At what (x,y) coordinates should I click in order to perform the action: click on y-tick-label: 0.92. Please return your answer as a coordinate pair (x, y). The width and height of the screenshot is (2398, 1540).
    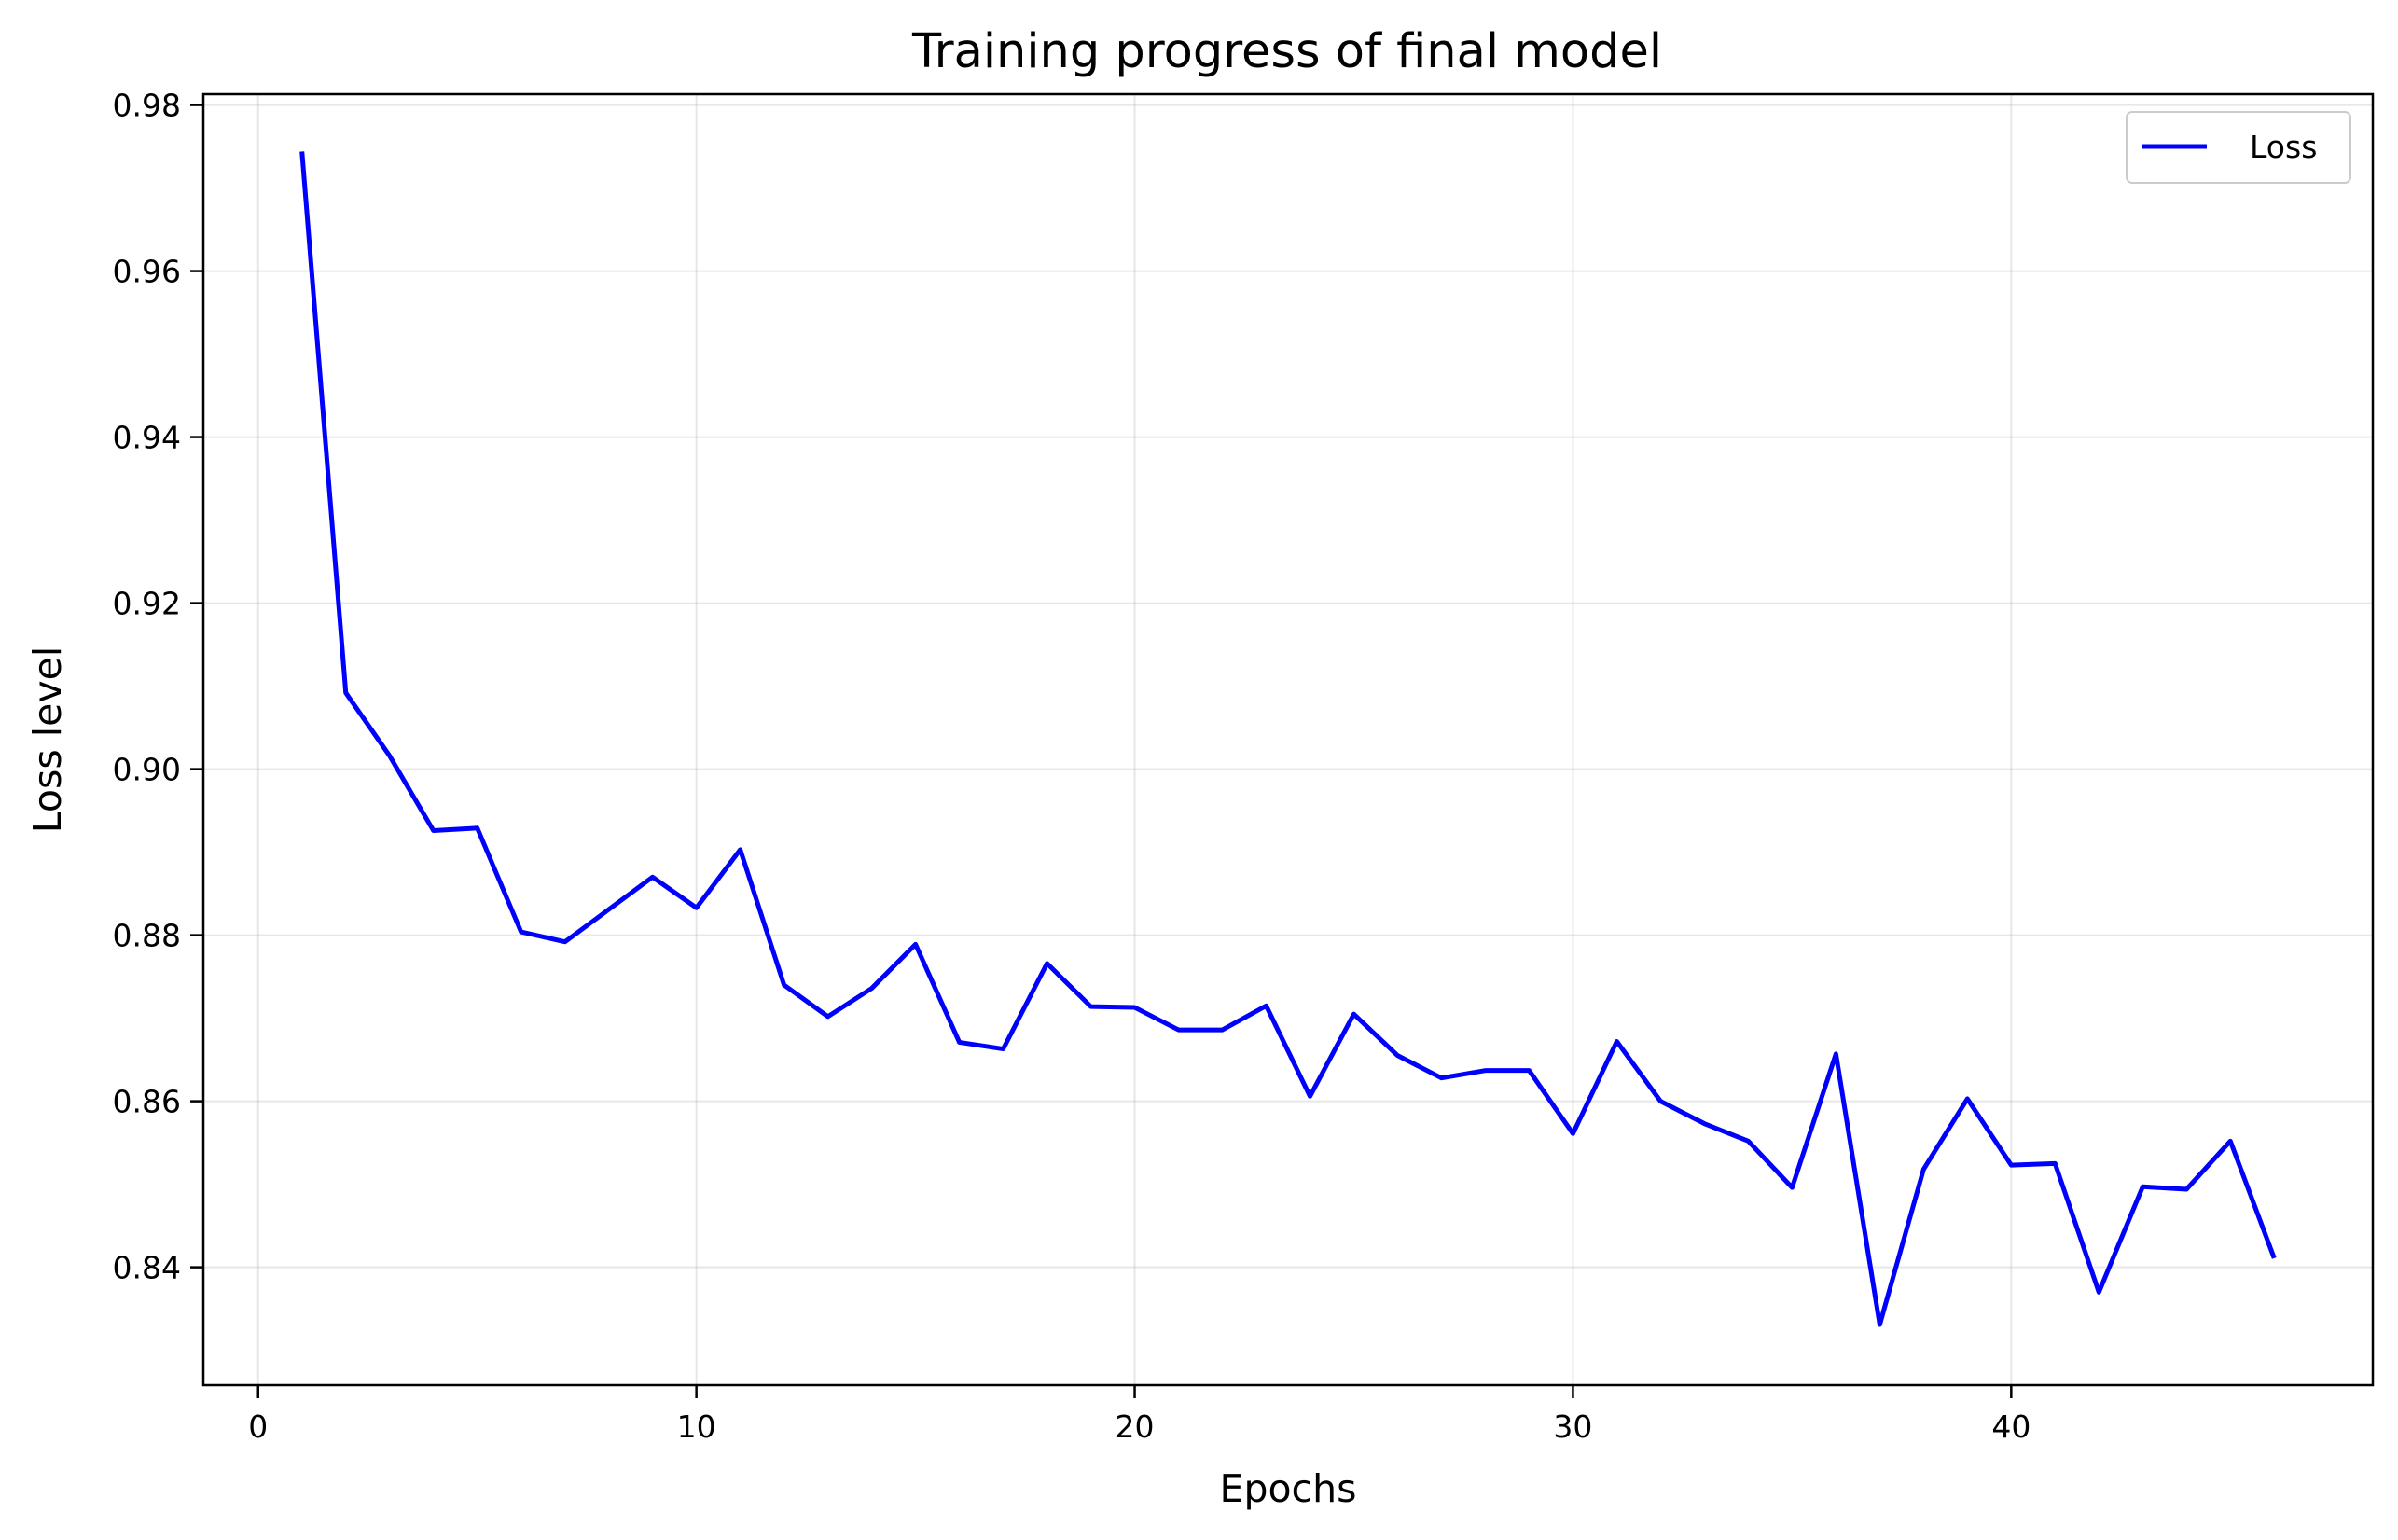
    Looking at the image, I should click on (147, 604).